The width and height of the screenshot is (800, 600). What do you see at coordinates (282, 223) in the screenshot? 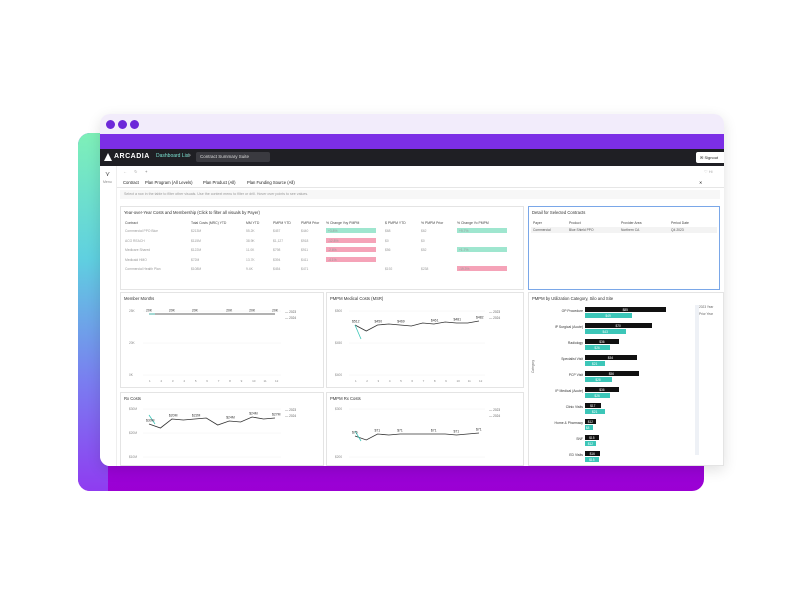
I see `yoy-col-header: PMPM YTD` at bounding box center [282, 223].